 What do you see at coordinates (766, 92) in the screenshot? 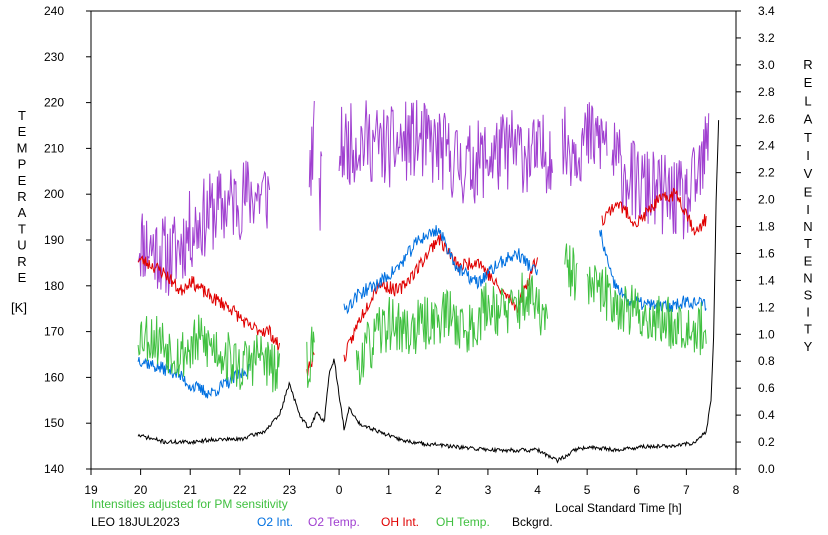
I see `right-tick-label: 2.8` at bounding box center [766, 92].